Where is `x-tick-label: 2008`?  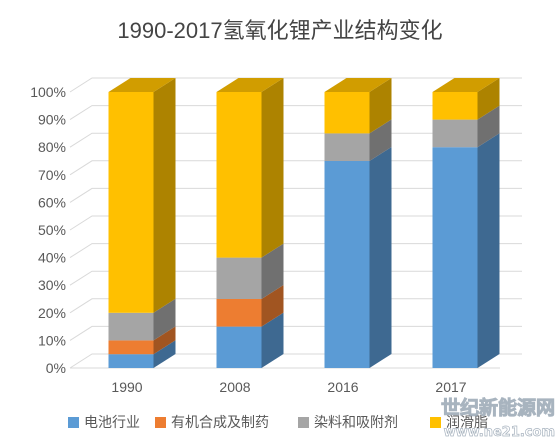
x-tick-label: 2008 is located at coordinates (234, 387).